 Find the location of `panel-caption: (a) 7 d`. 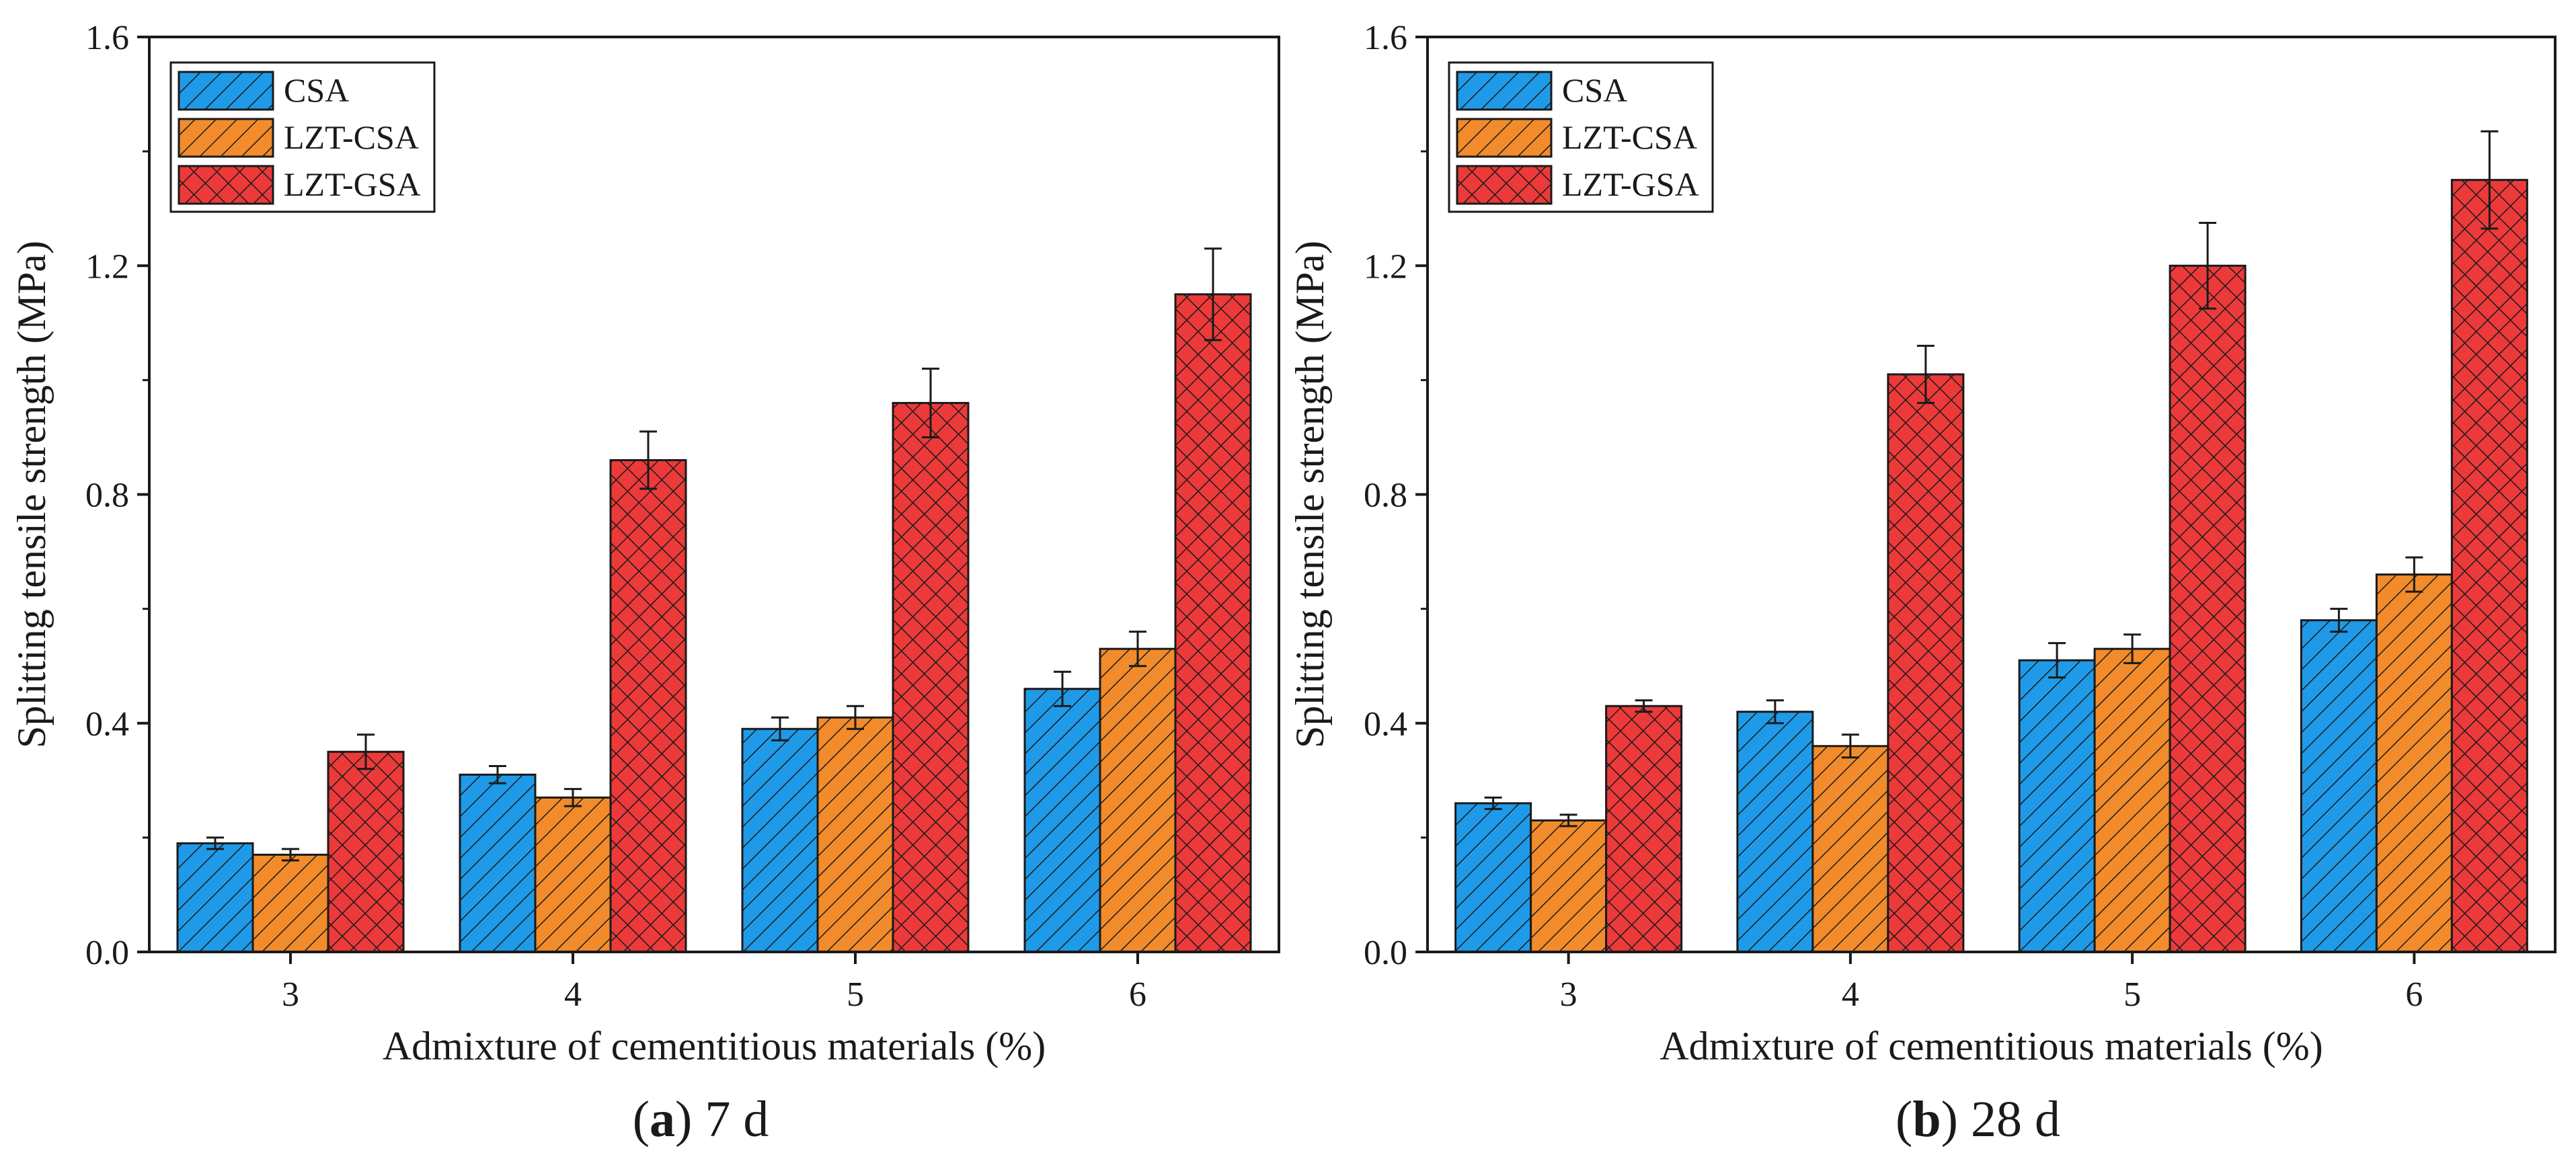

panel-caption: (a) 7 d is located at coordinates (701, 1119).